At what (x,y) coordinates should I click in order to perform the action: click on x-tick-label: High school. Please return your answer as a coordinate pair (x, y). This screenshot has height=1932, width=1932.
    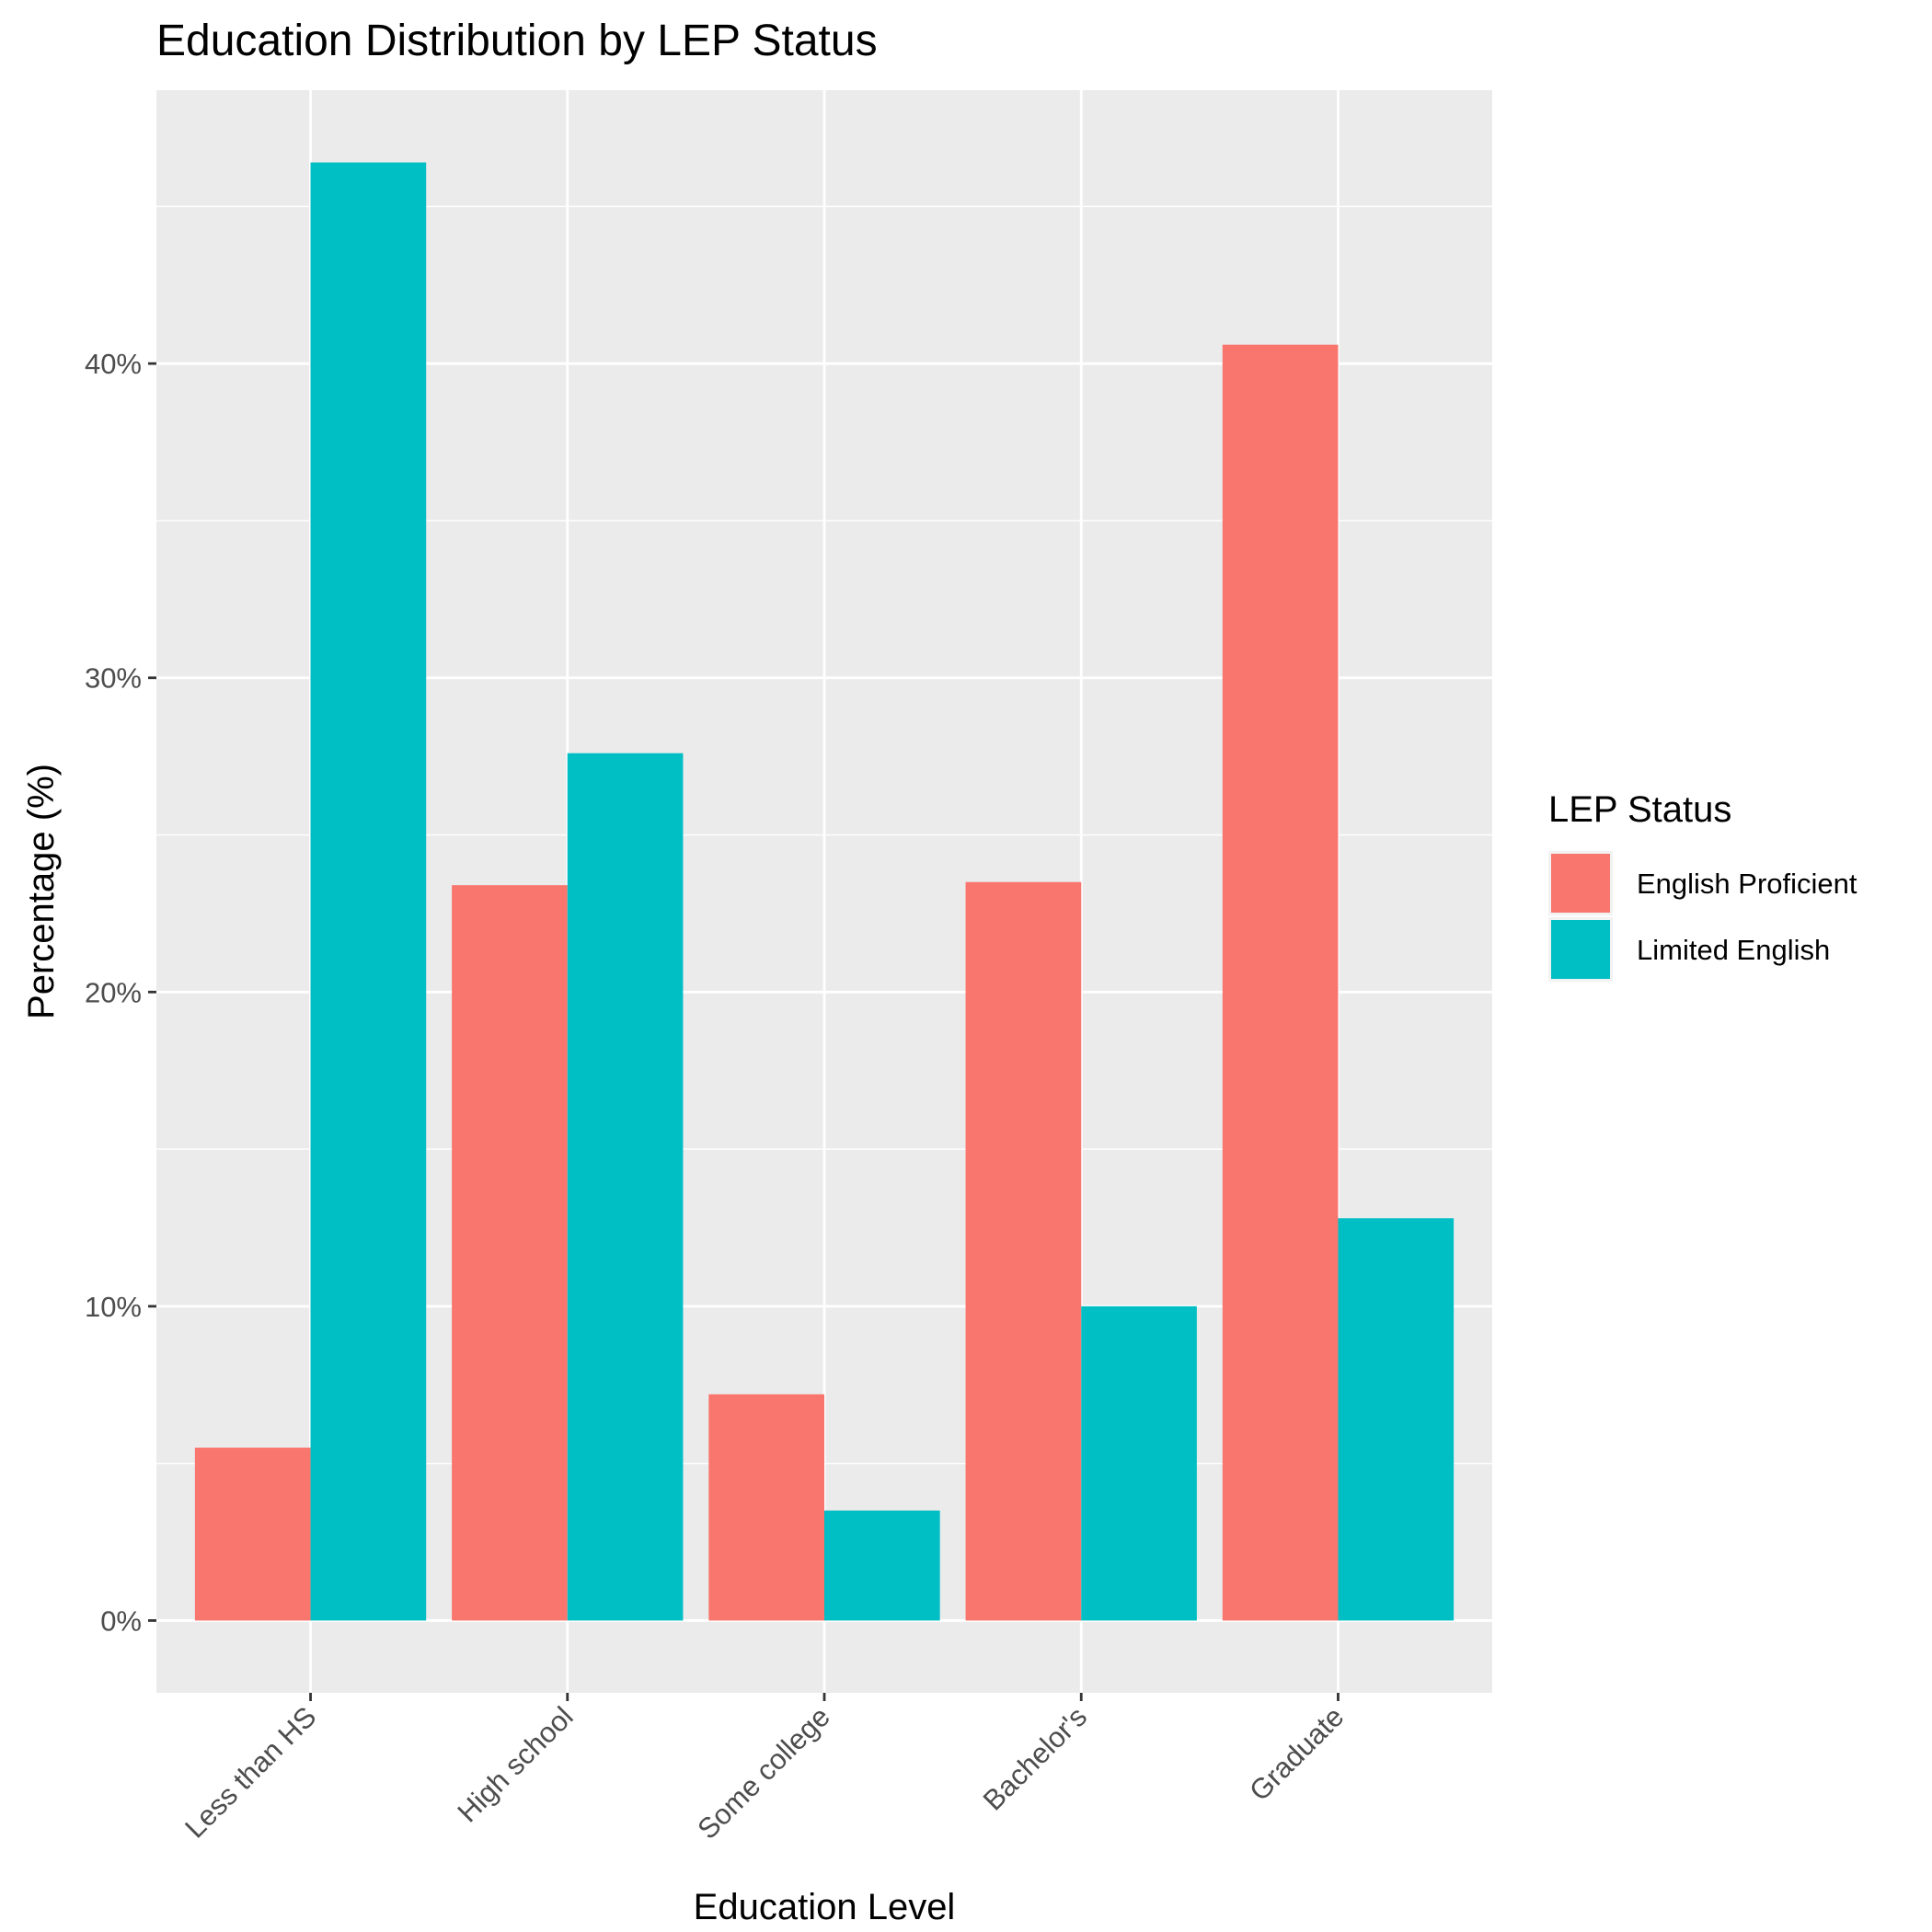
    Looking at the image, I should click on (515, 1764).